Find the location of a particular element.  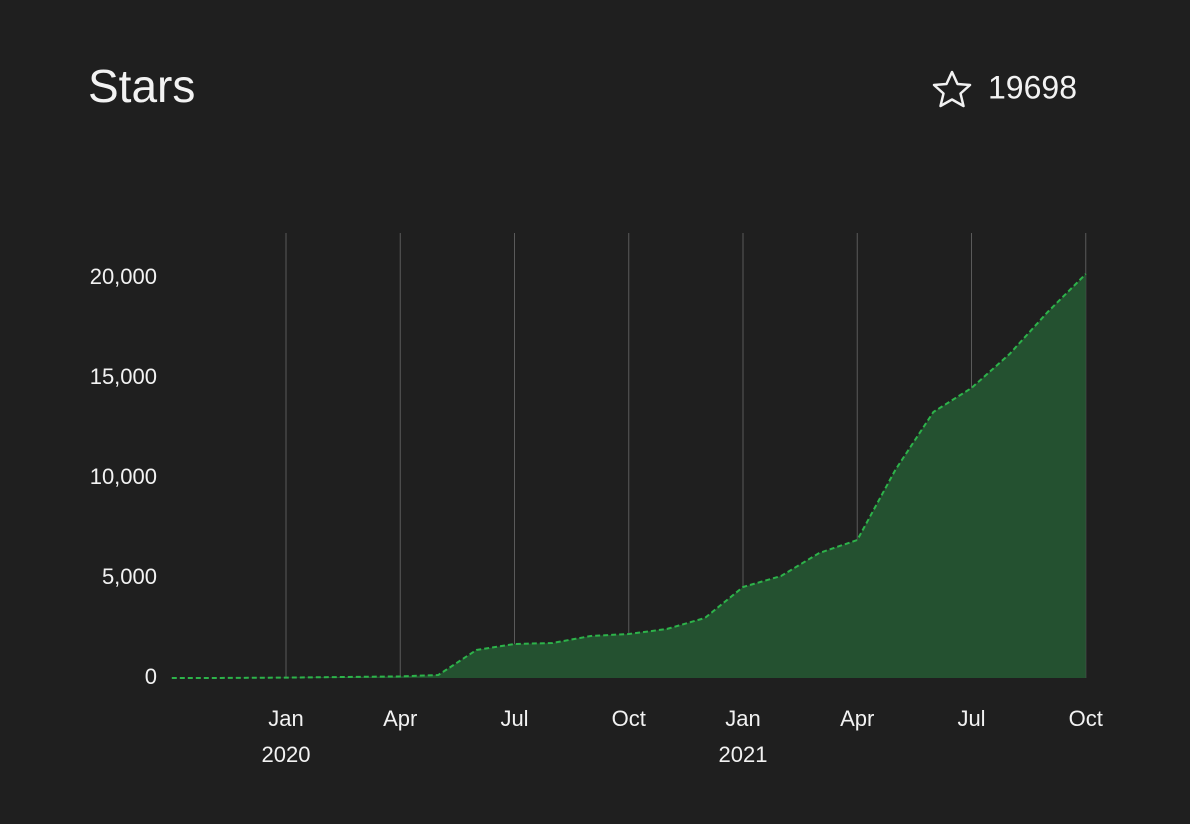

y-tick-label: 0 is located at coordinates (151, 676).